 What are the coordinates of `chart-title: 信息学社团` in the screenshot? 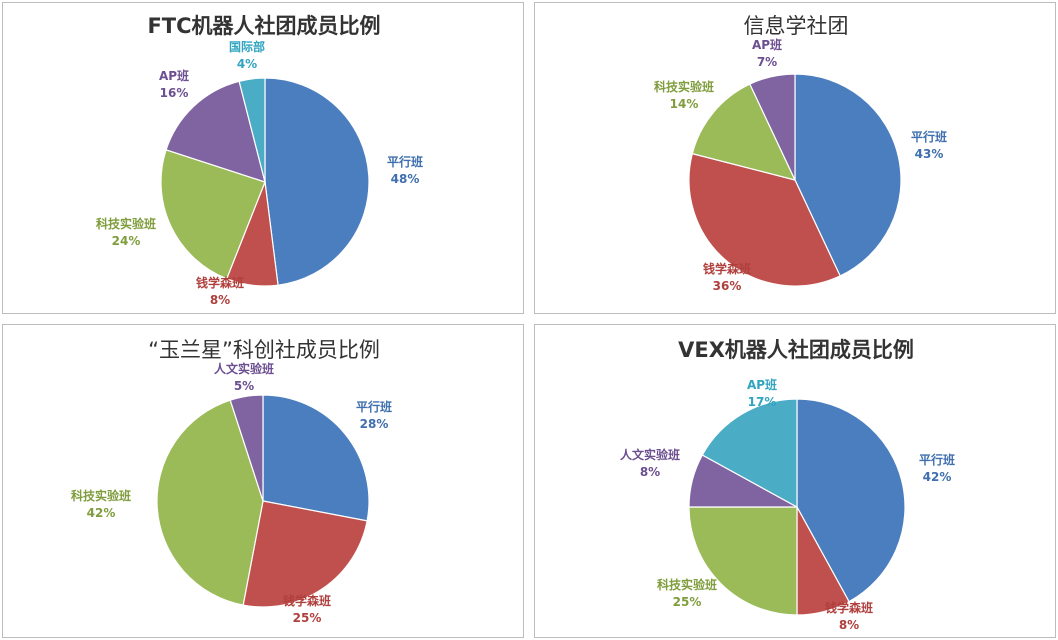 It's located at (796, 26).